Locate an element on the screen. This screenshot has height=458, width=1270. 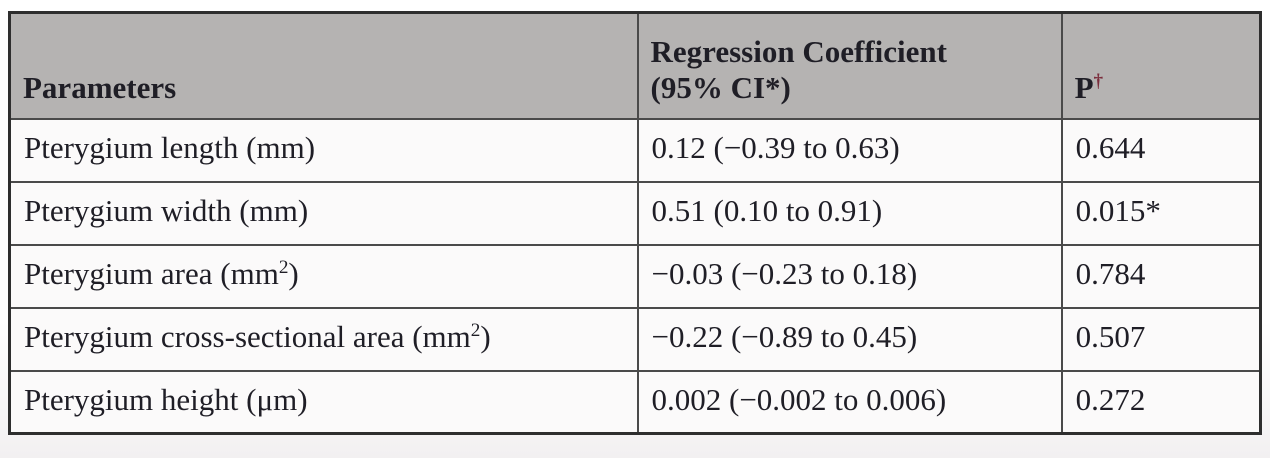
parameter-label: Pterygium length (mm) is located at coordinates (170, 147).